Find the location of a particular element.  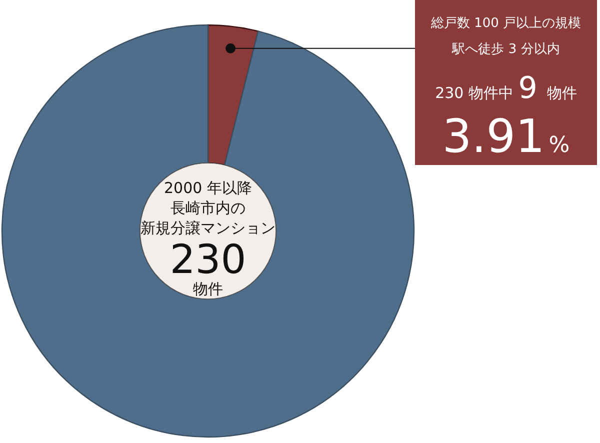

annotation: 2000 年以降 is located at coordinates (208, 188).